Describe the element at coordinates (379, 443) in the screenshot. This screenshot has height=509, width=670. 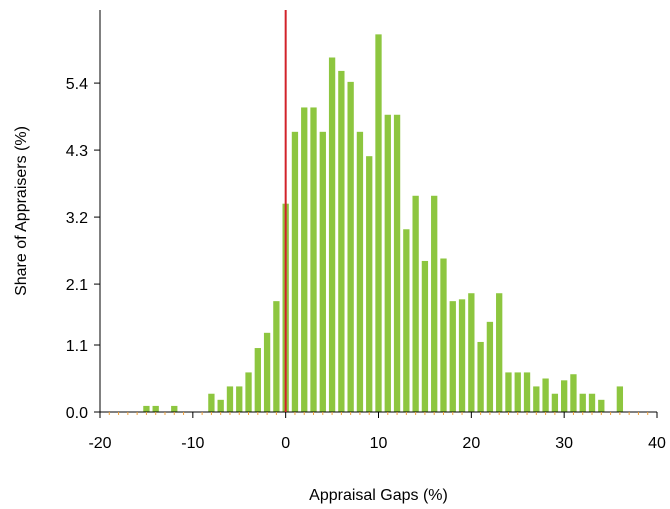
I see `x-tick-label: 10` at that location.